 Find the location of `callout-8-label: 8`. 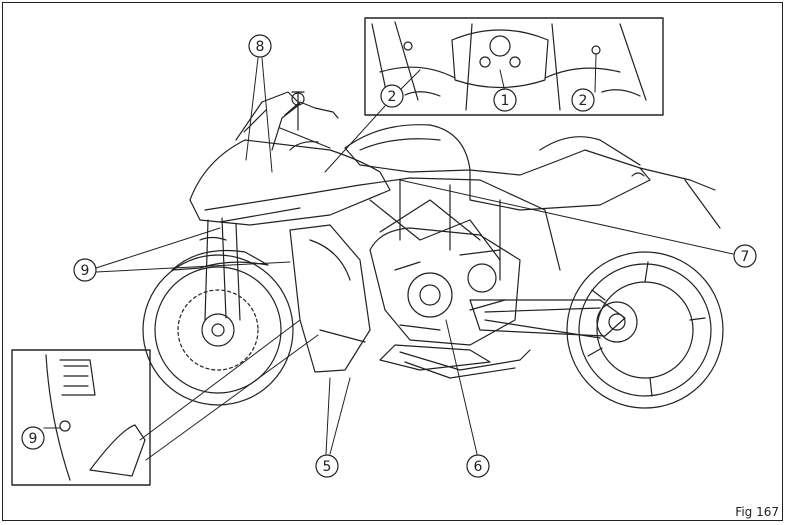

callout-8-label: 8 is located at coordinates (260, 47).